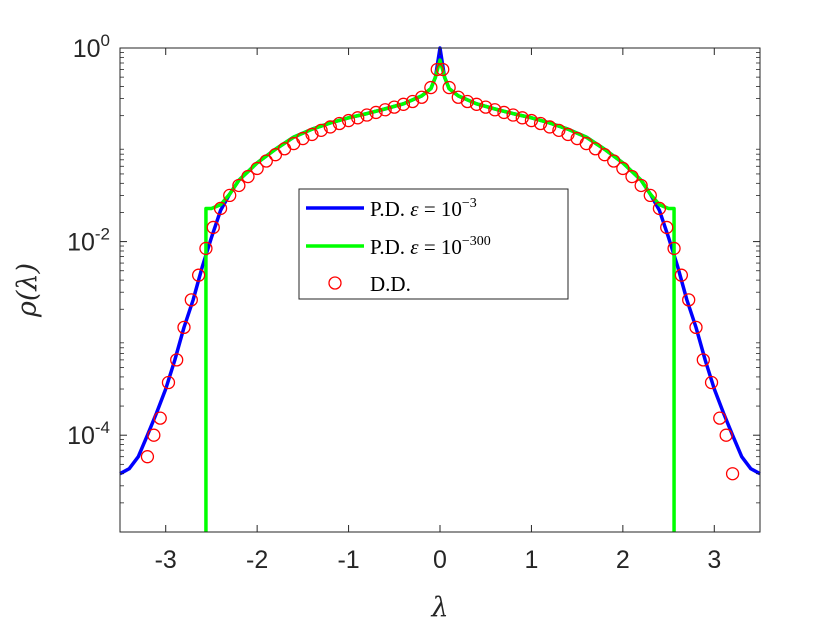  I want to click on legend-marker-dd, so click(335, 283).